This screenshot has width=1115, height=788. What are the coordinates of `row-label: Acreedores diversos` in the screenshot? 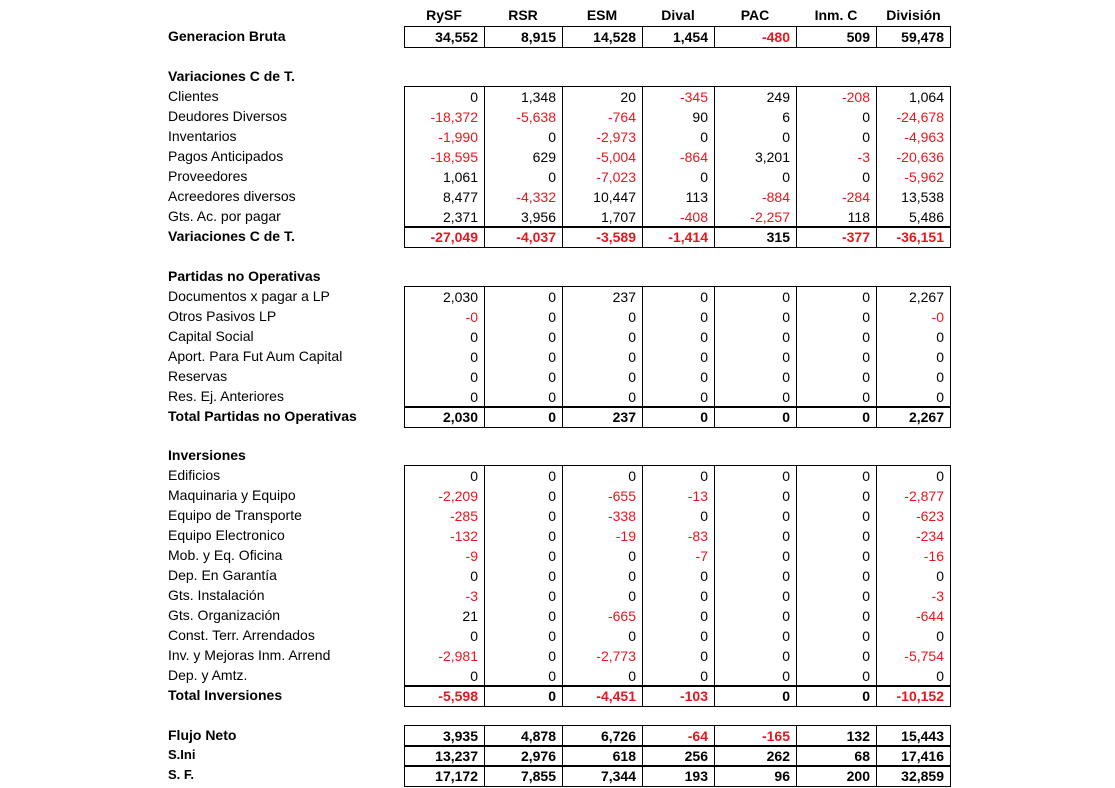 It's located at (232, 196).